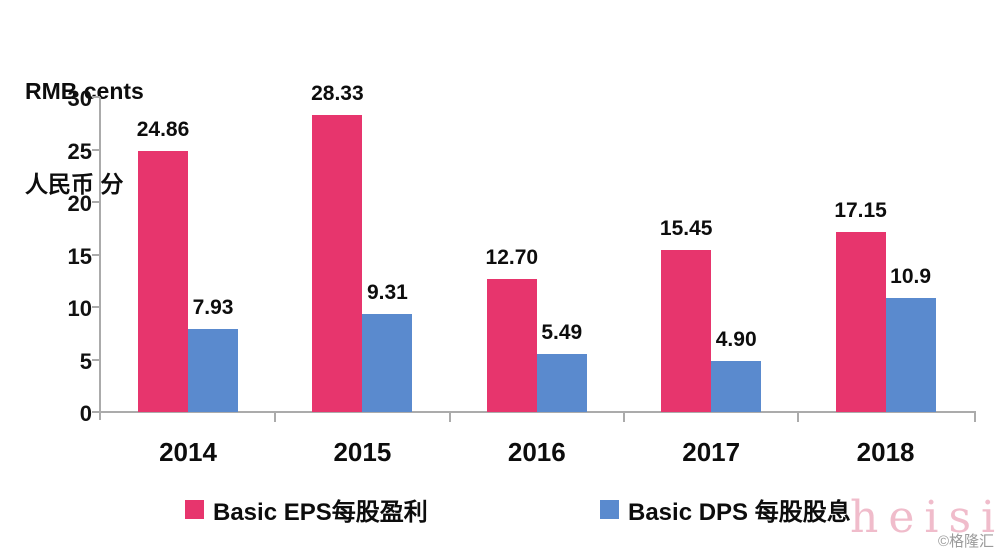 The image size is (1000, 552). What do you see at coordinates (362, 452) in the screenshot?
I see `x-category-label-2015: 2015` at bounding box center [362, 452].